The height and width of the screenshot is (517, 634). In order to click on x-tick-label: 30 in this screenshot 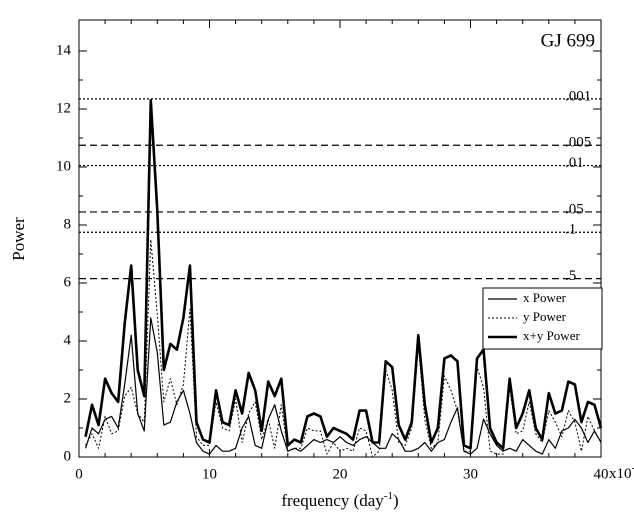, I will do `click(470, 474)`.